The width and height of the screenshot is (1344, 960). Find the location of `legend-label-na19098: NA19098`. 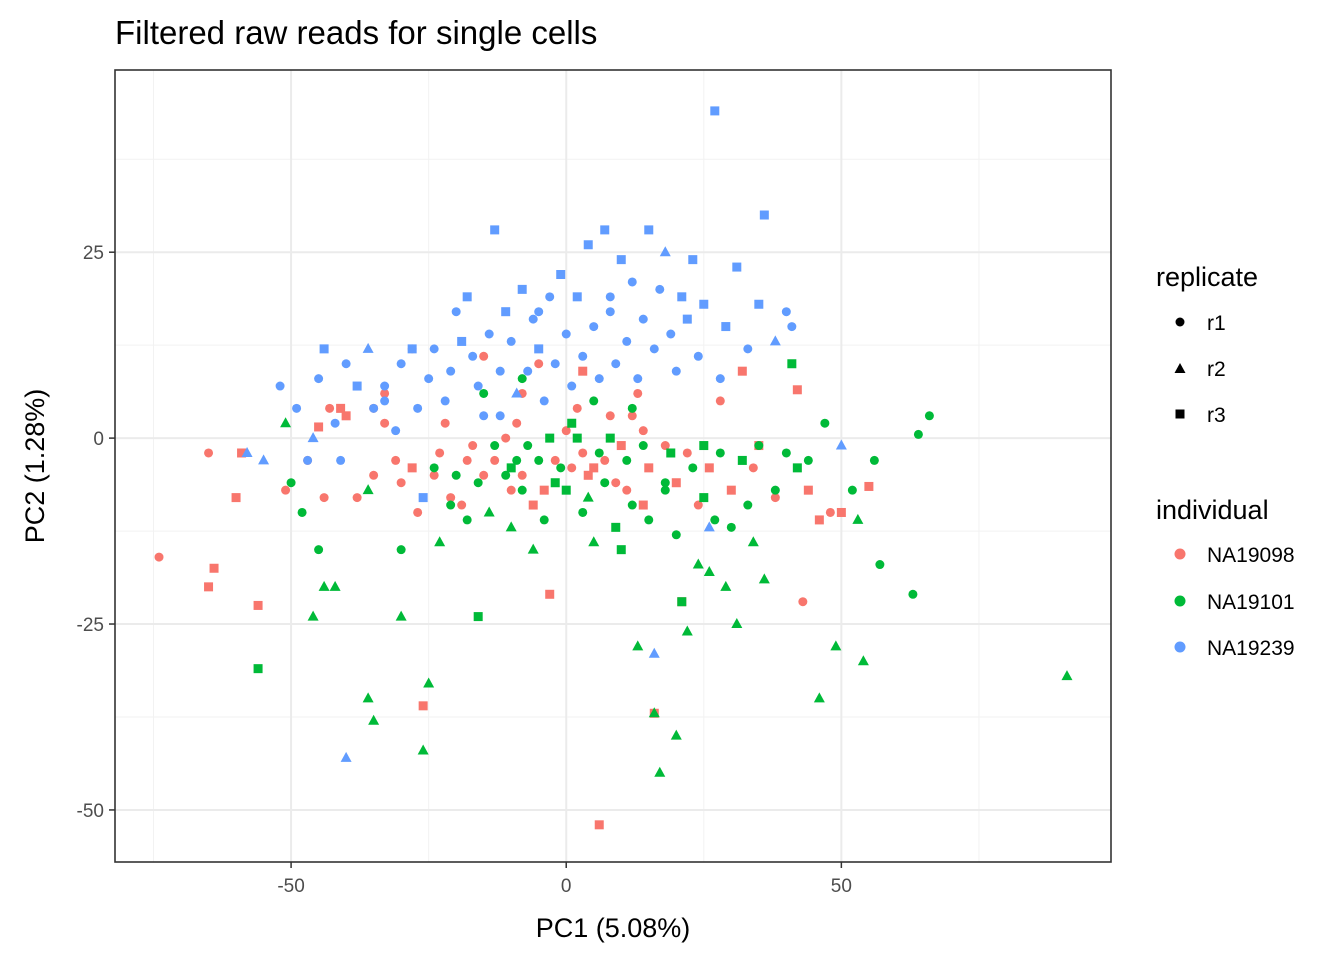

legend-label-na19098: NA19098 is located at coordinates (1251, 555).